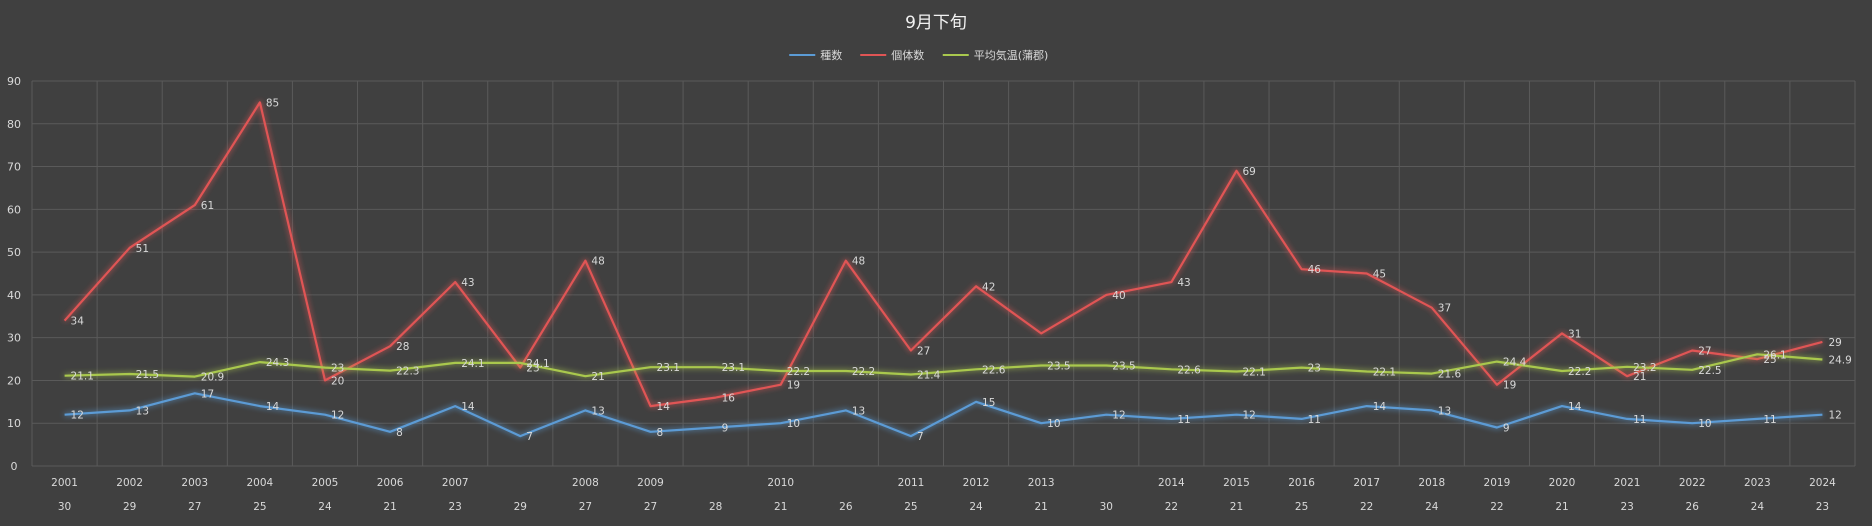 The height and width of the screenshot is (526, 1872). What do you see at coordinates (1644, 368) in the screenshot?
I see `data-label: 23.2` at bounding box center [1644, 368].